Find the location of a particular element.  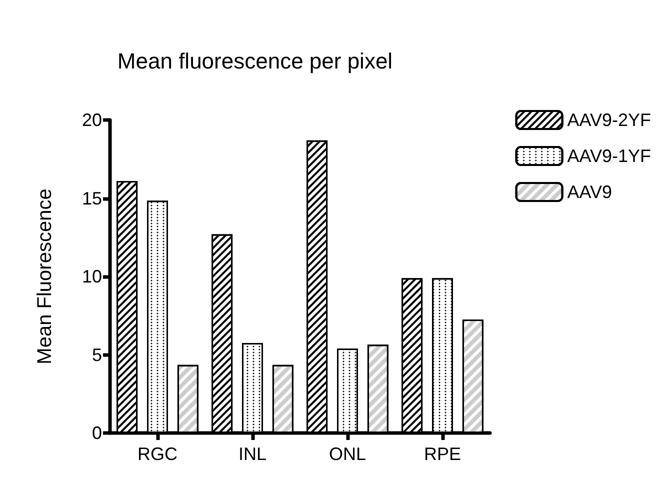

chart-title: Mean fluorescence per pixel is located at coordinates (255, 61).